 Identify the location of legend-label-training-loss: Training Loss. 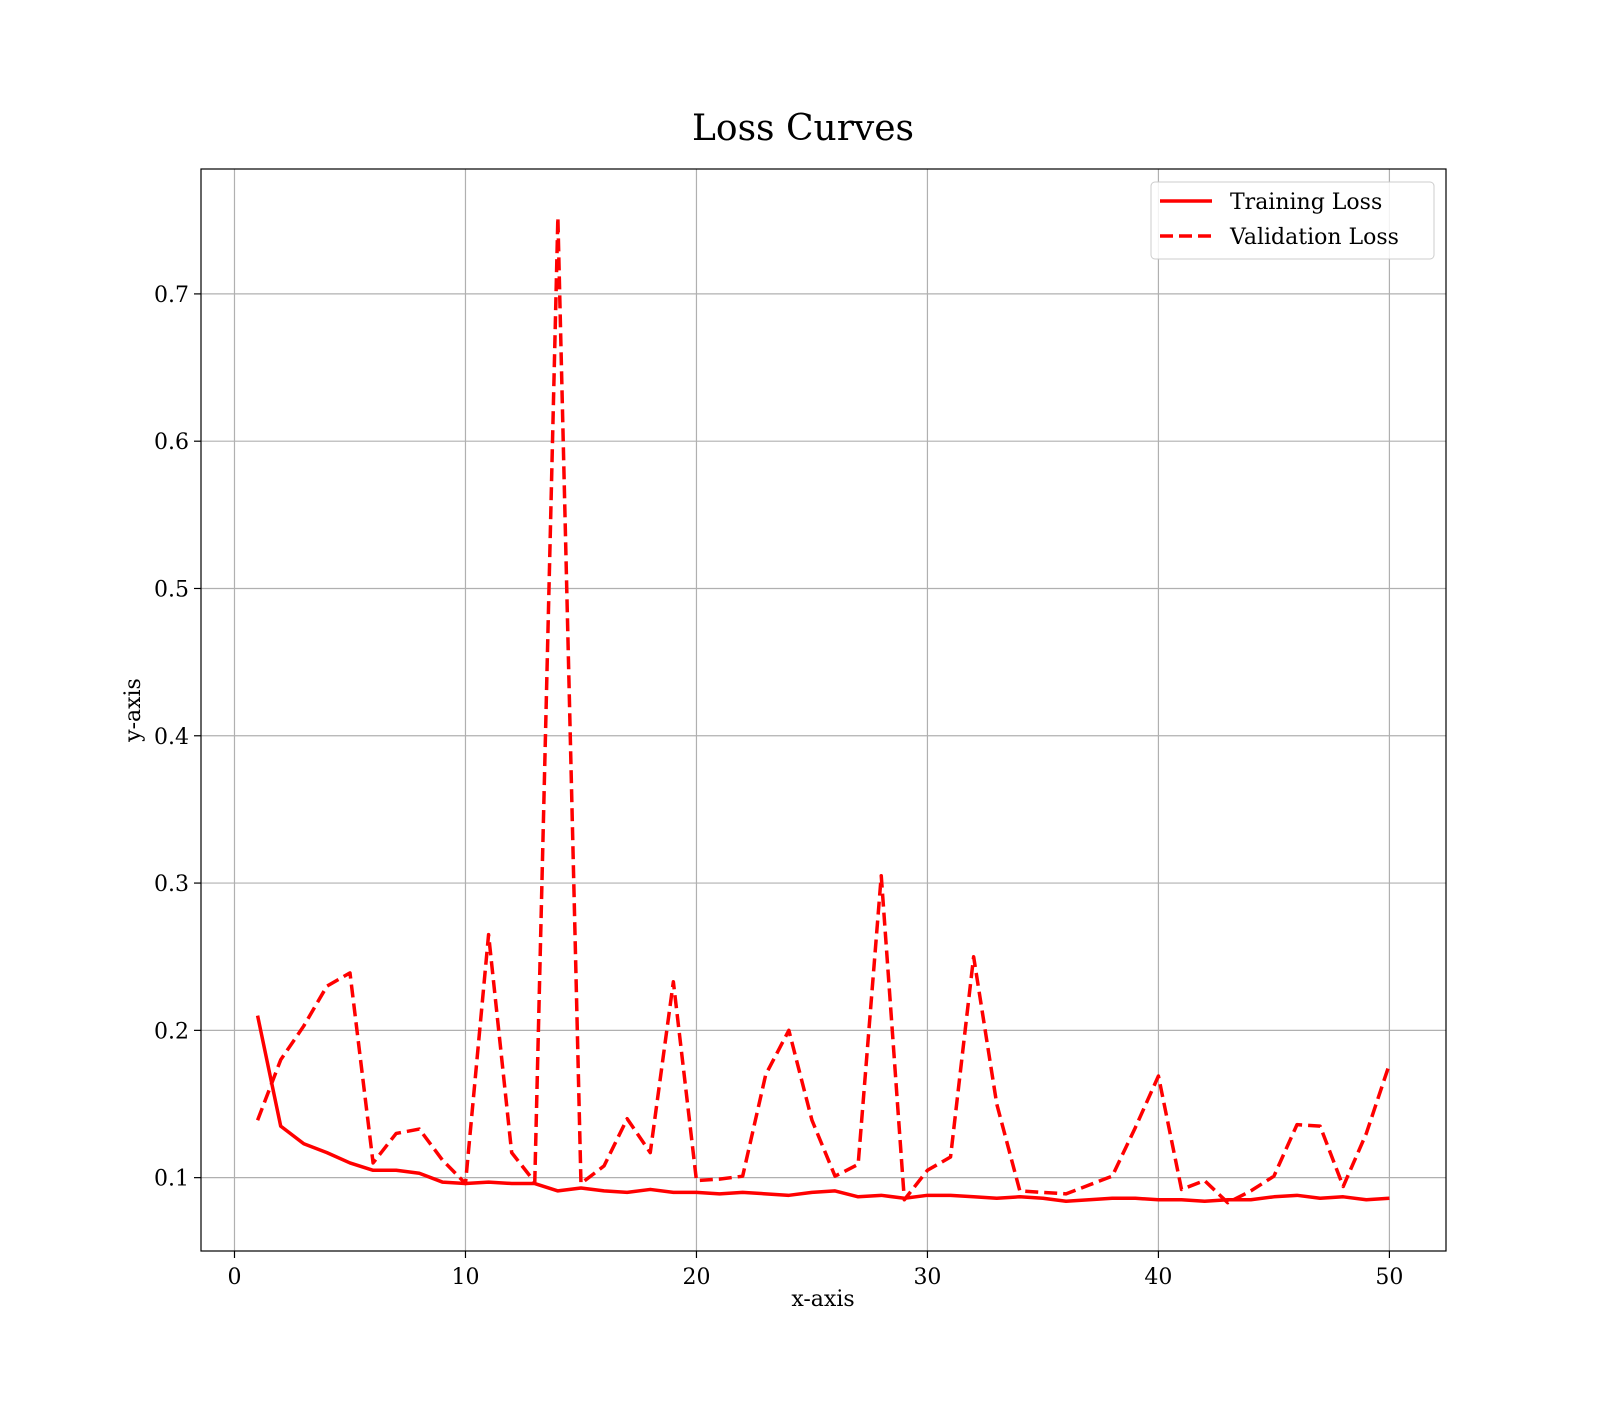
(1306, 202).